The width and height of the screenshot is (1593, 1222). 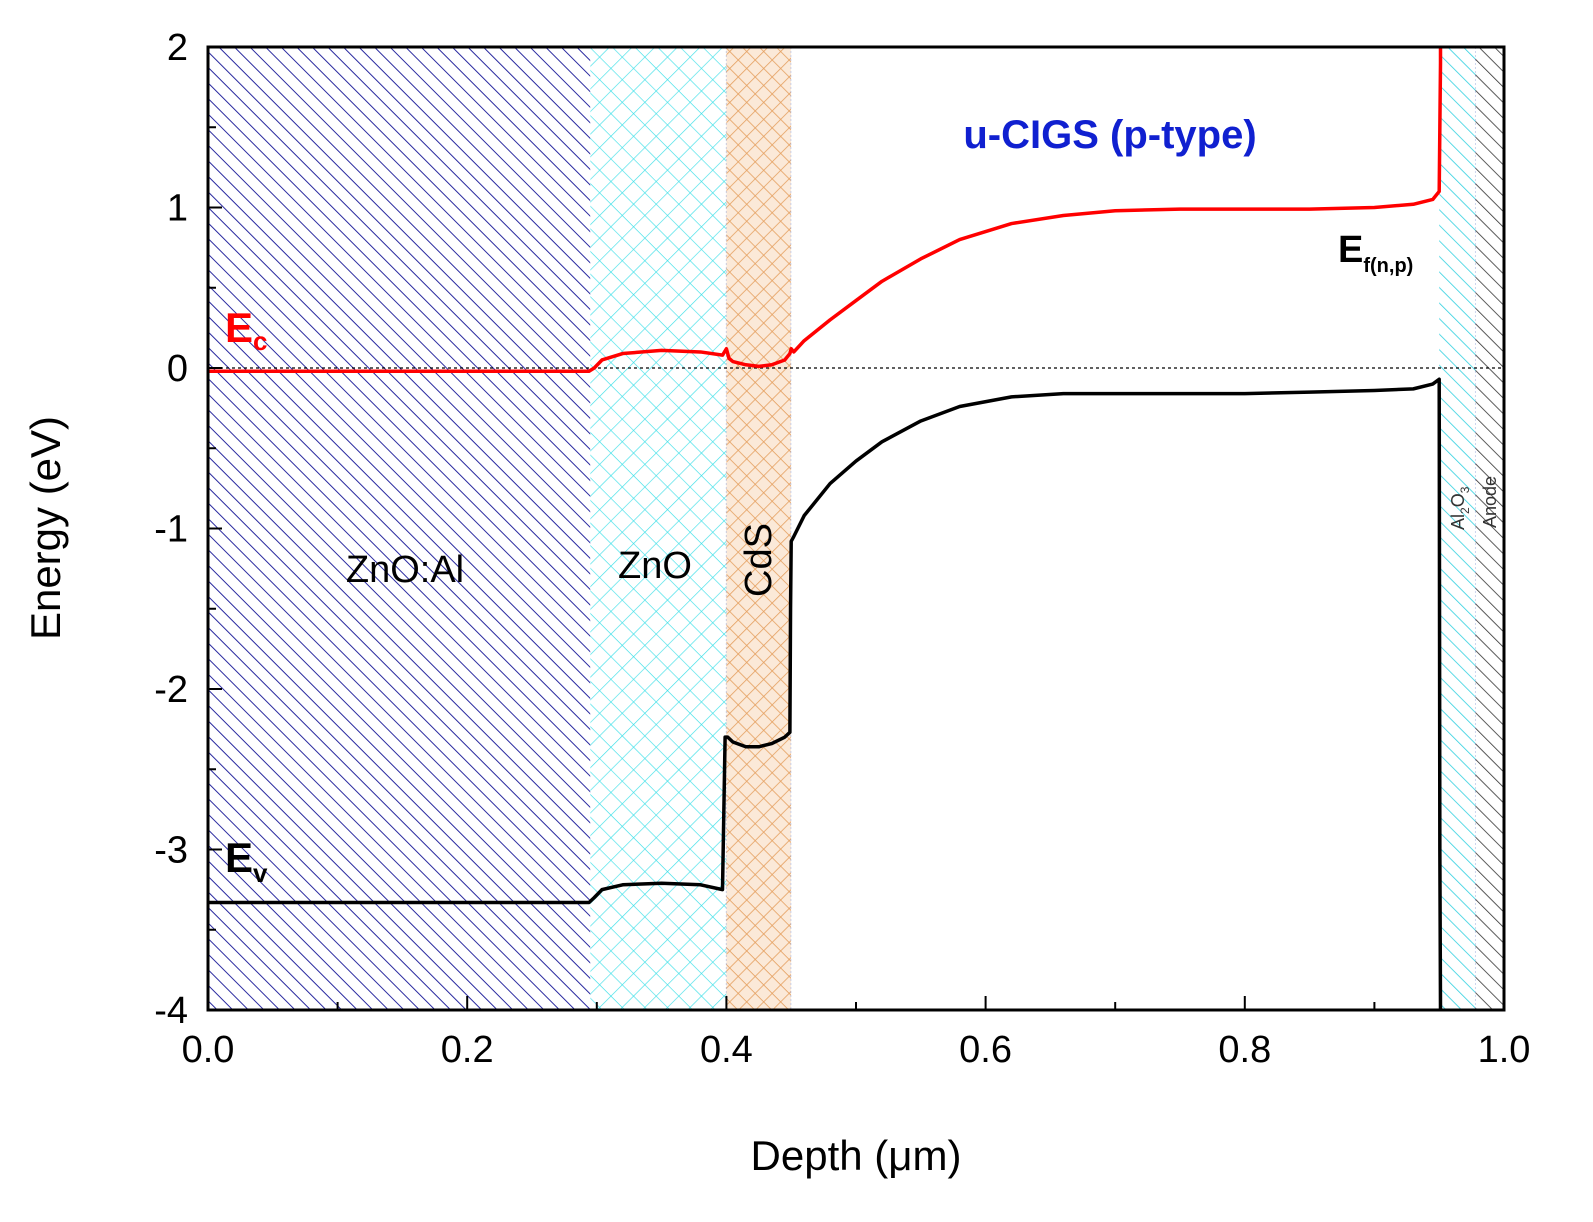 What do you see at coordinates (726, 1050) in the screenshot?
I see `x-tick-label: 0.4` at bounding box center [726, 1050].